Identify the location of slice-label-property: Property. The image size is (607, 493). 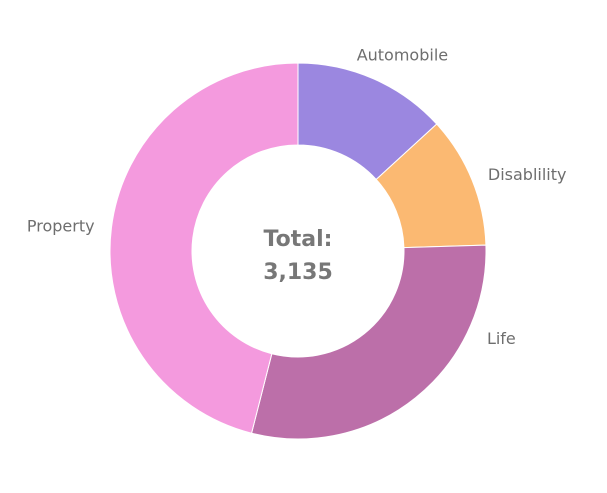
(61, 225).